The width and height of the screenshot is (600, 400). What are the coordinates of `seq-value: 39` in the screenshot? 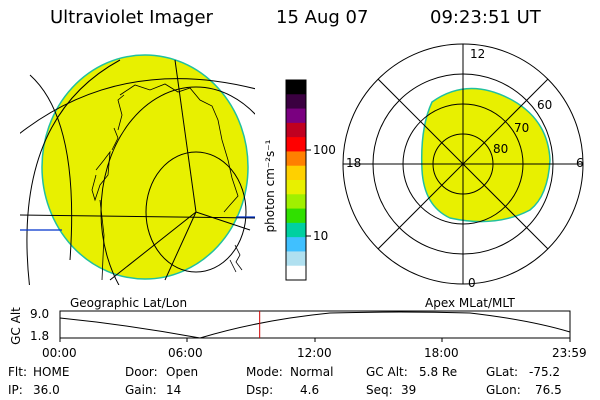 It's located at (409, 390).